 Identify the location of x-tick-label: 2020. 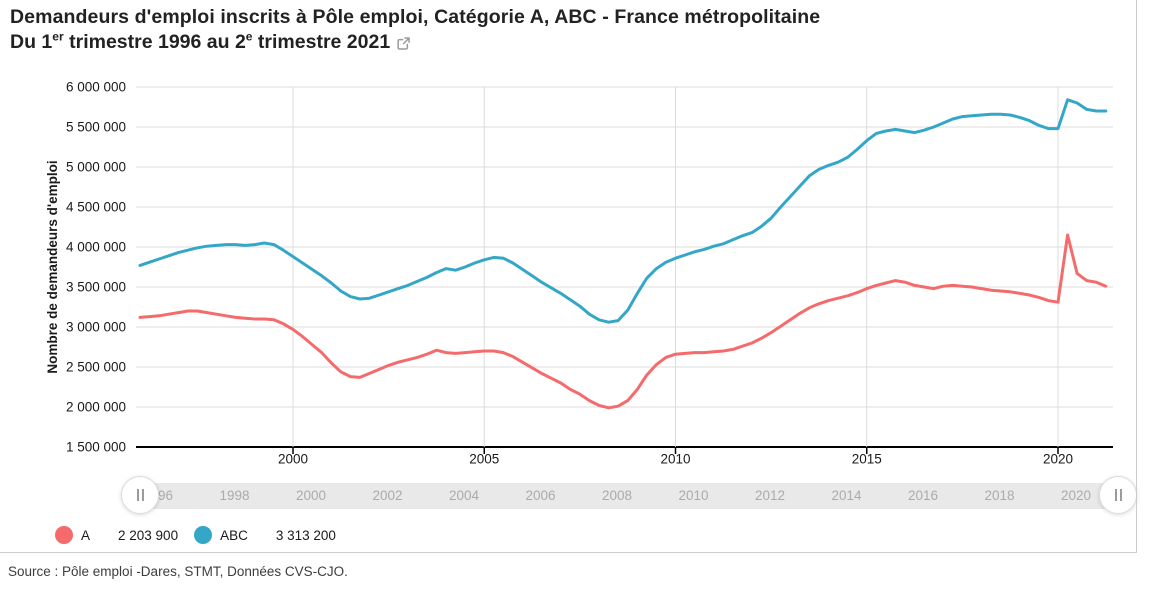
(1058, 459).